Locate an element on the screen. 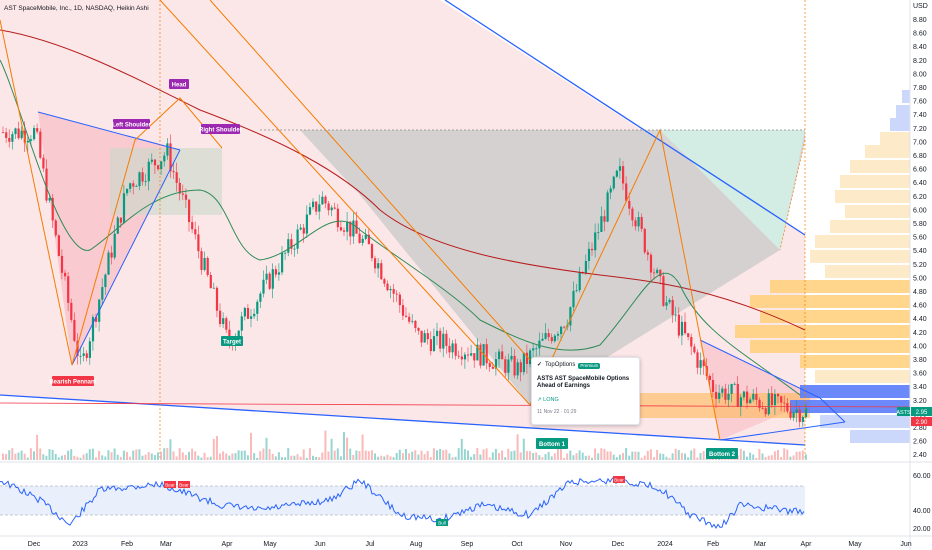  news-source: TopOptions is located at coordinates (560, 365).